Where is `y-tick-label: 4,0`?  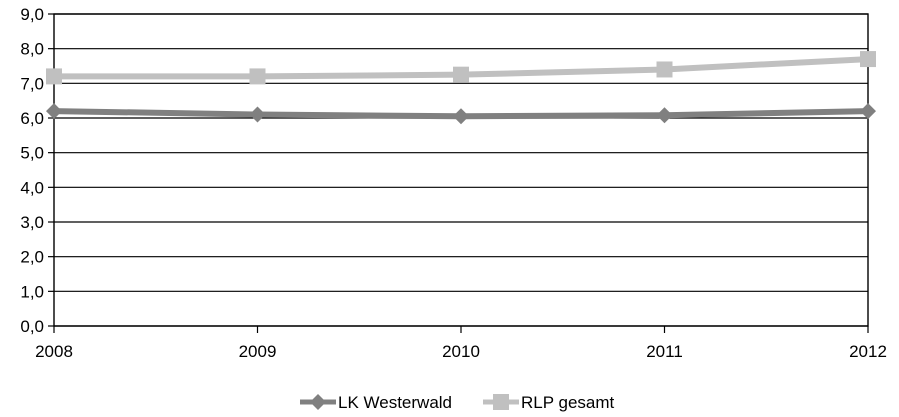
y-tick-label: 4,0 is located at coordinates (32, 187).